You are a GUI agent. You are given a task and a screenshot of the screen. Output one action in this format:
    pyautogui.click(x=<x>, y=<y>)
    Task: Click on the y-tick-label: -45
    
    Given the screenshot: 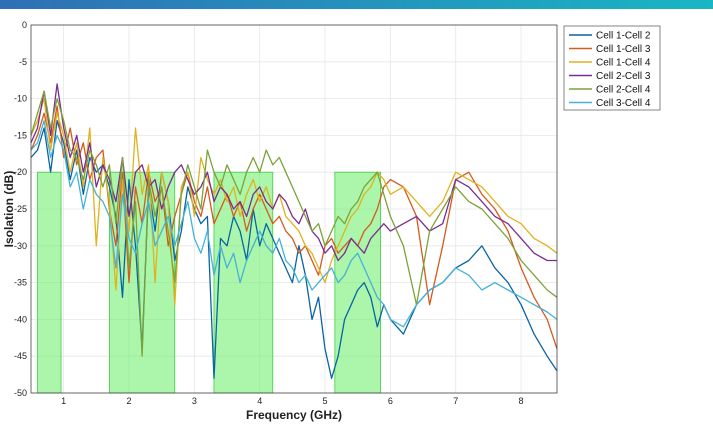 What is the action you would take?
    pyautogui.click(x=20, y=356)
    